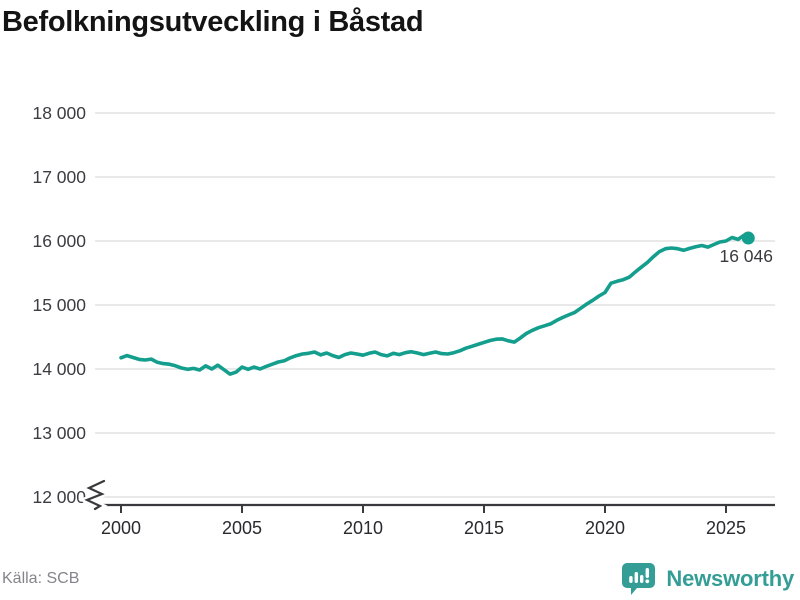  Describe the element at coordinates (95, 495) in the screenshot. I see `axis-break-squiggle` at that location.